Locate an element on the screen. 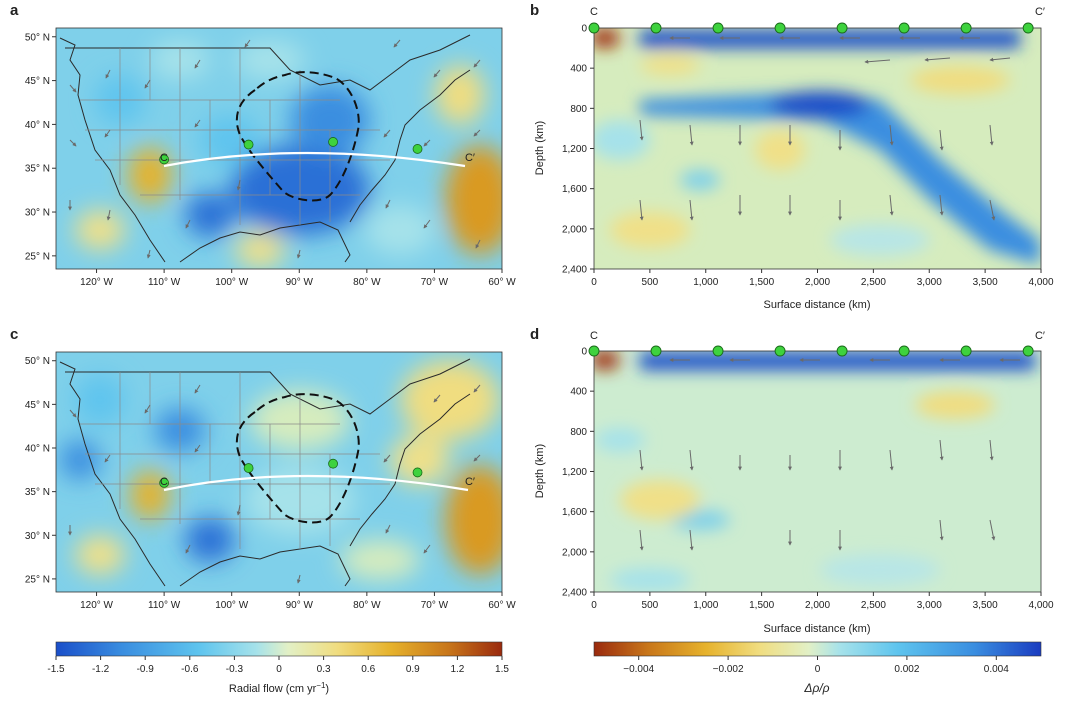 The width and height of the screenshot is (1076, 702). y-tick-label: 1,600 is located at coordinates (574, 512).